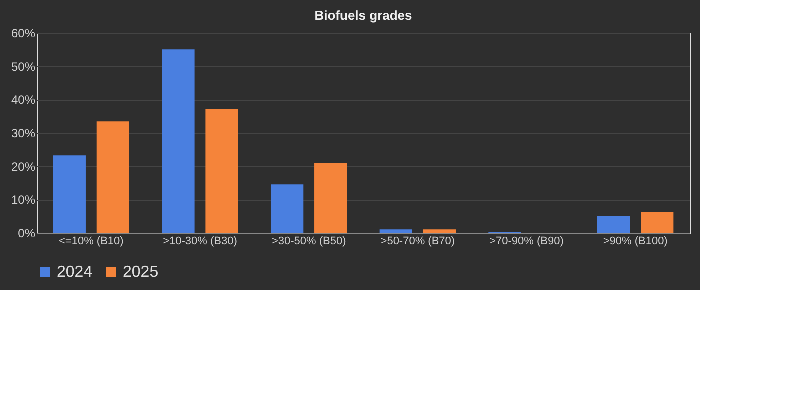 The image size is (790, 405). What do you see at coordinates (527, 242) in the screenshot?
I see `x-tick-label: >70-90% (B90)` at bounding box center [527, 242].